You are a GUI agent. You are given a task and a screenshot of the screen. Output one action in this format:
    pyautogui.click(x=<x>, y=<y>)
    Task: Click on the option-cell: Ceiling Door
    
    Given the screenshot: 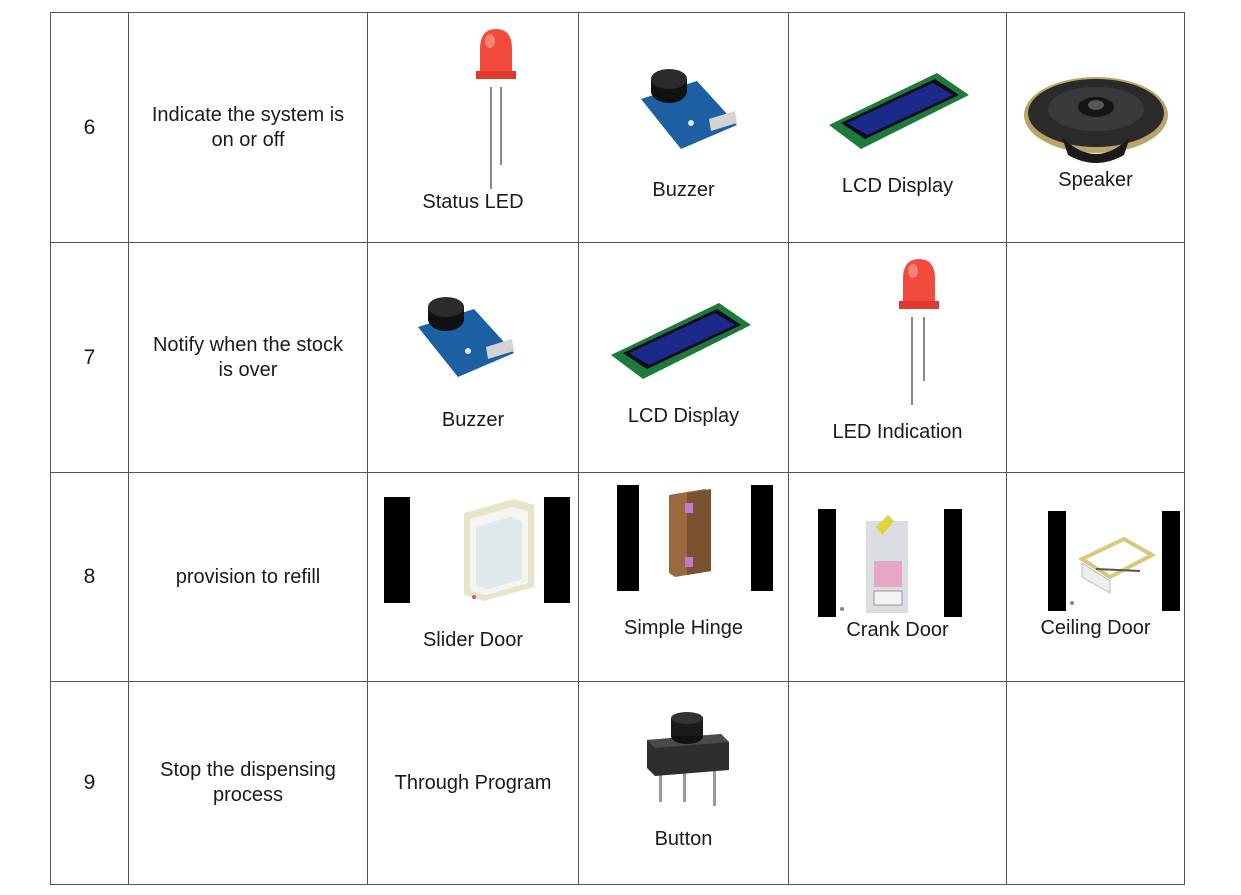 What is the action you would take?
    pyautogui.click(x=1095, y=577)
    